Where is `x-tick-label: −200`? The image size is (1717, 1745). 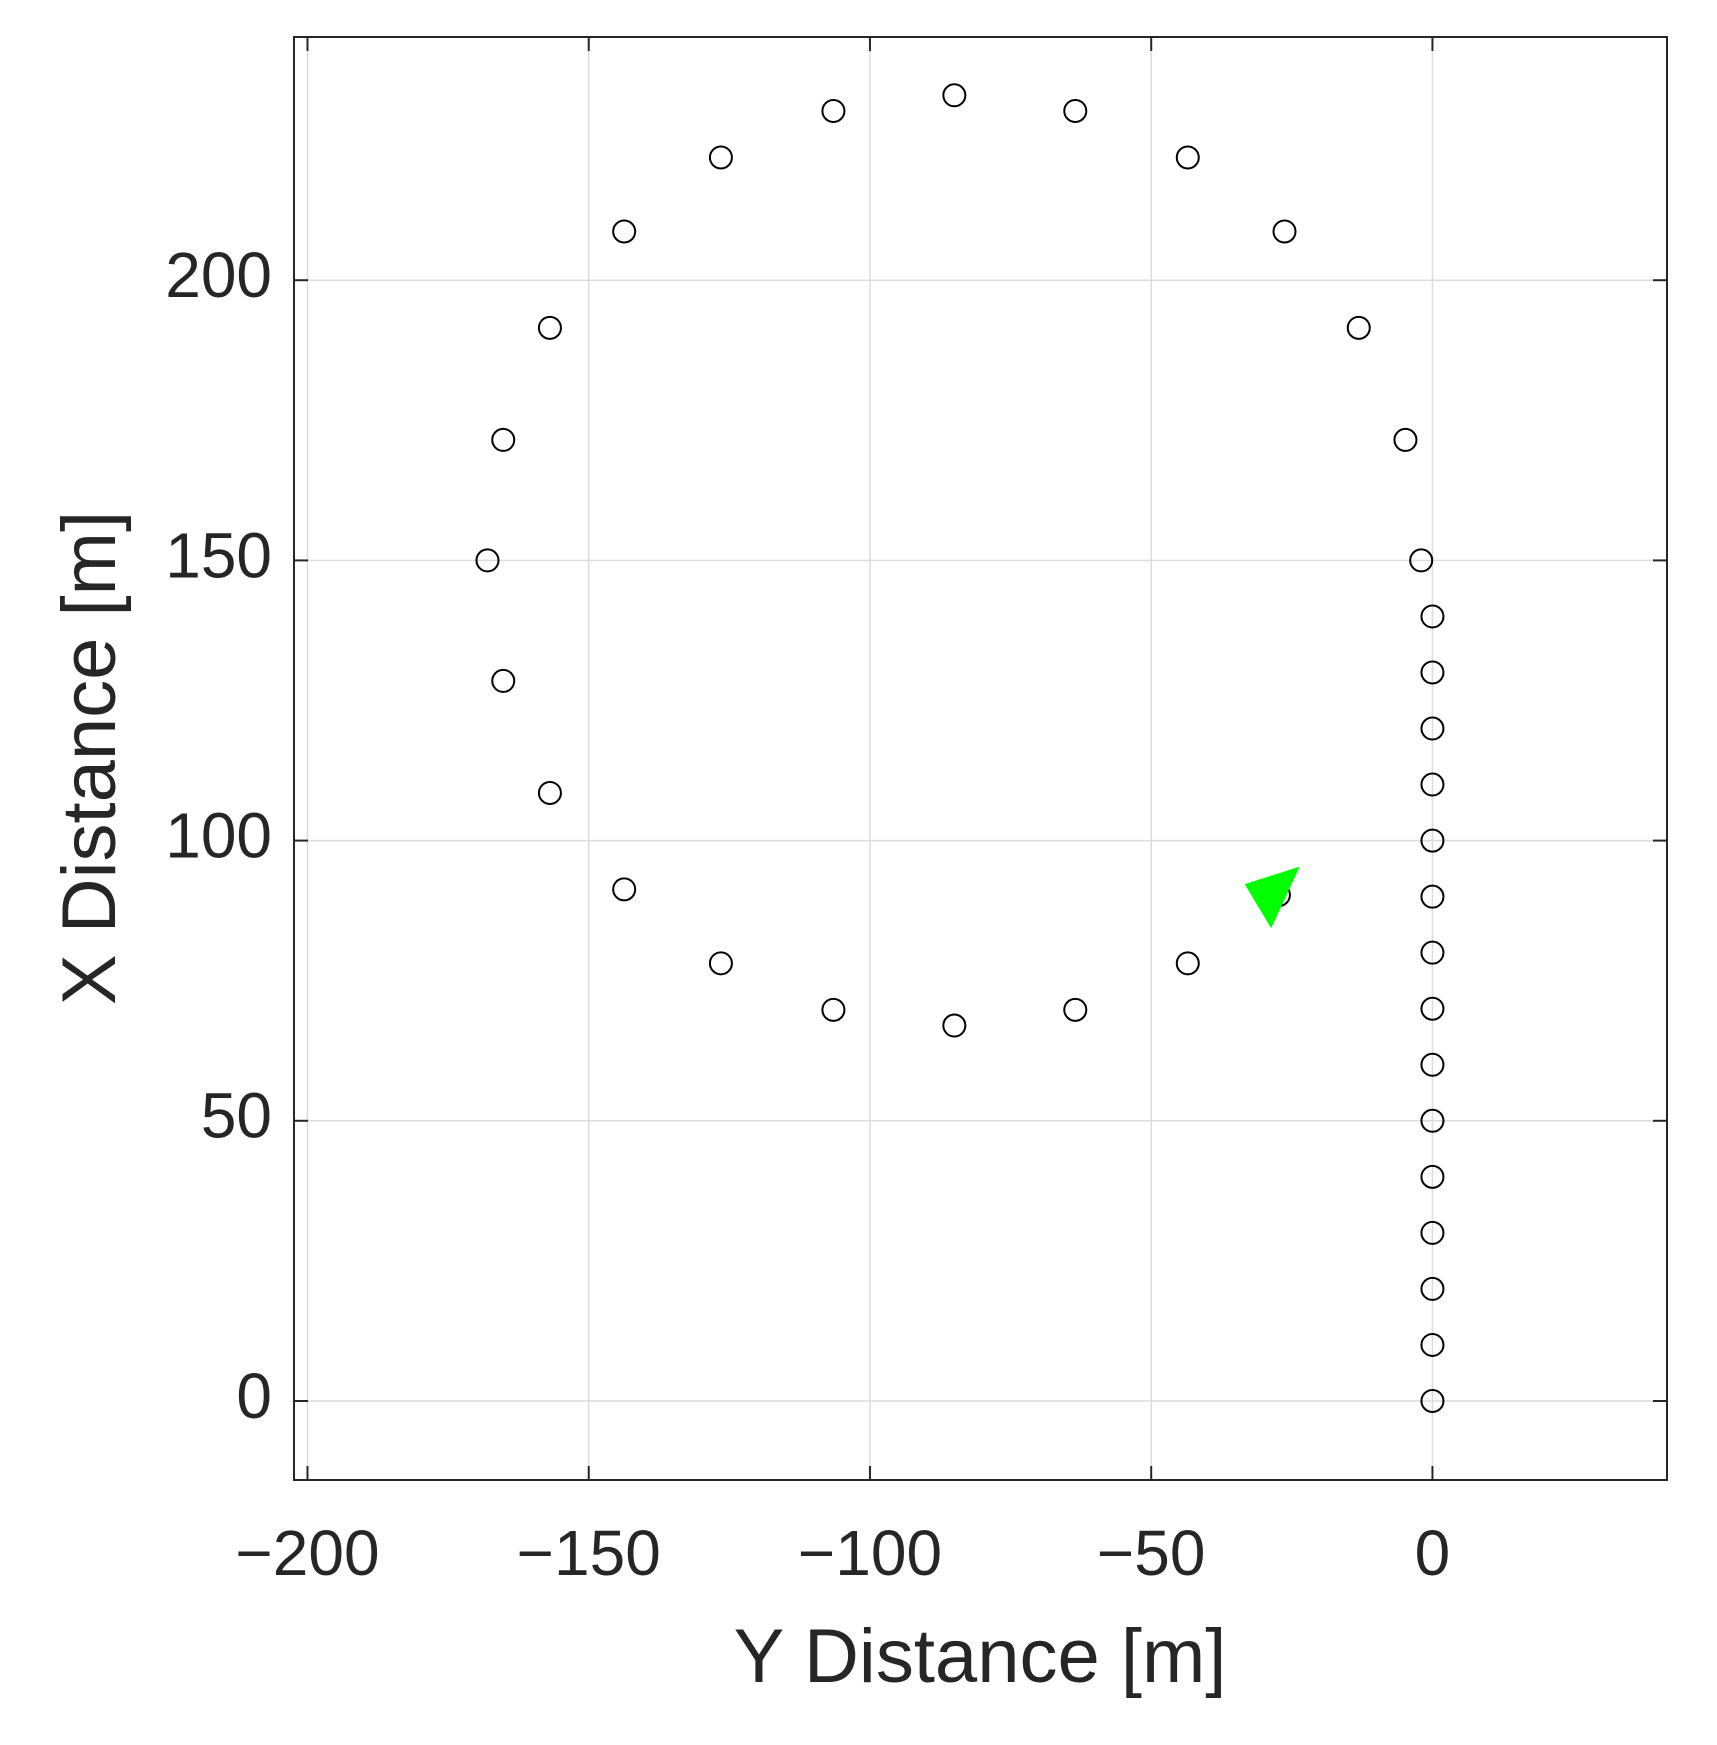
x-tick-label: −200 is located at coordinates (307, 1553).